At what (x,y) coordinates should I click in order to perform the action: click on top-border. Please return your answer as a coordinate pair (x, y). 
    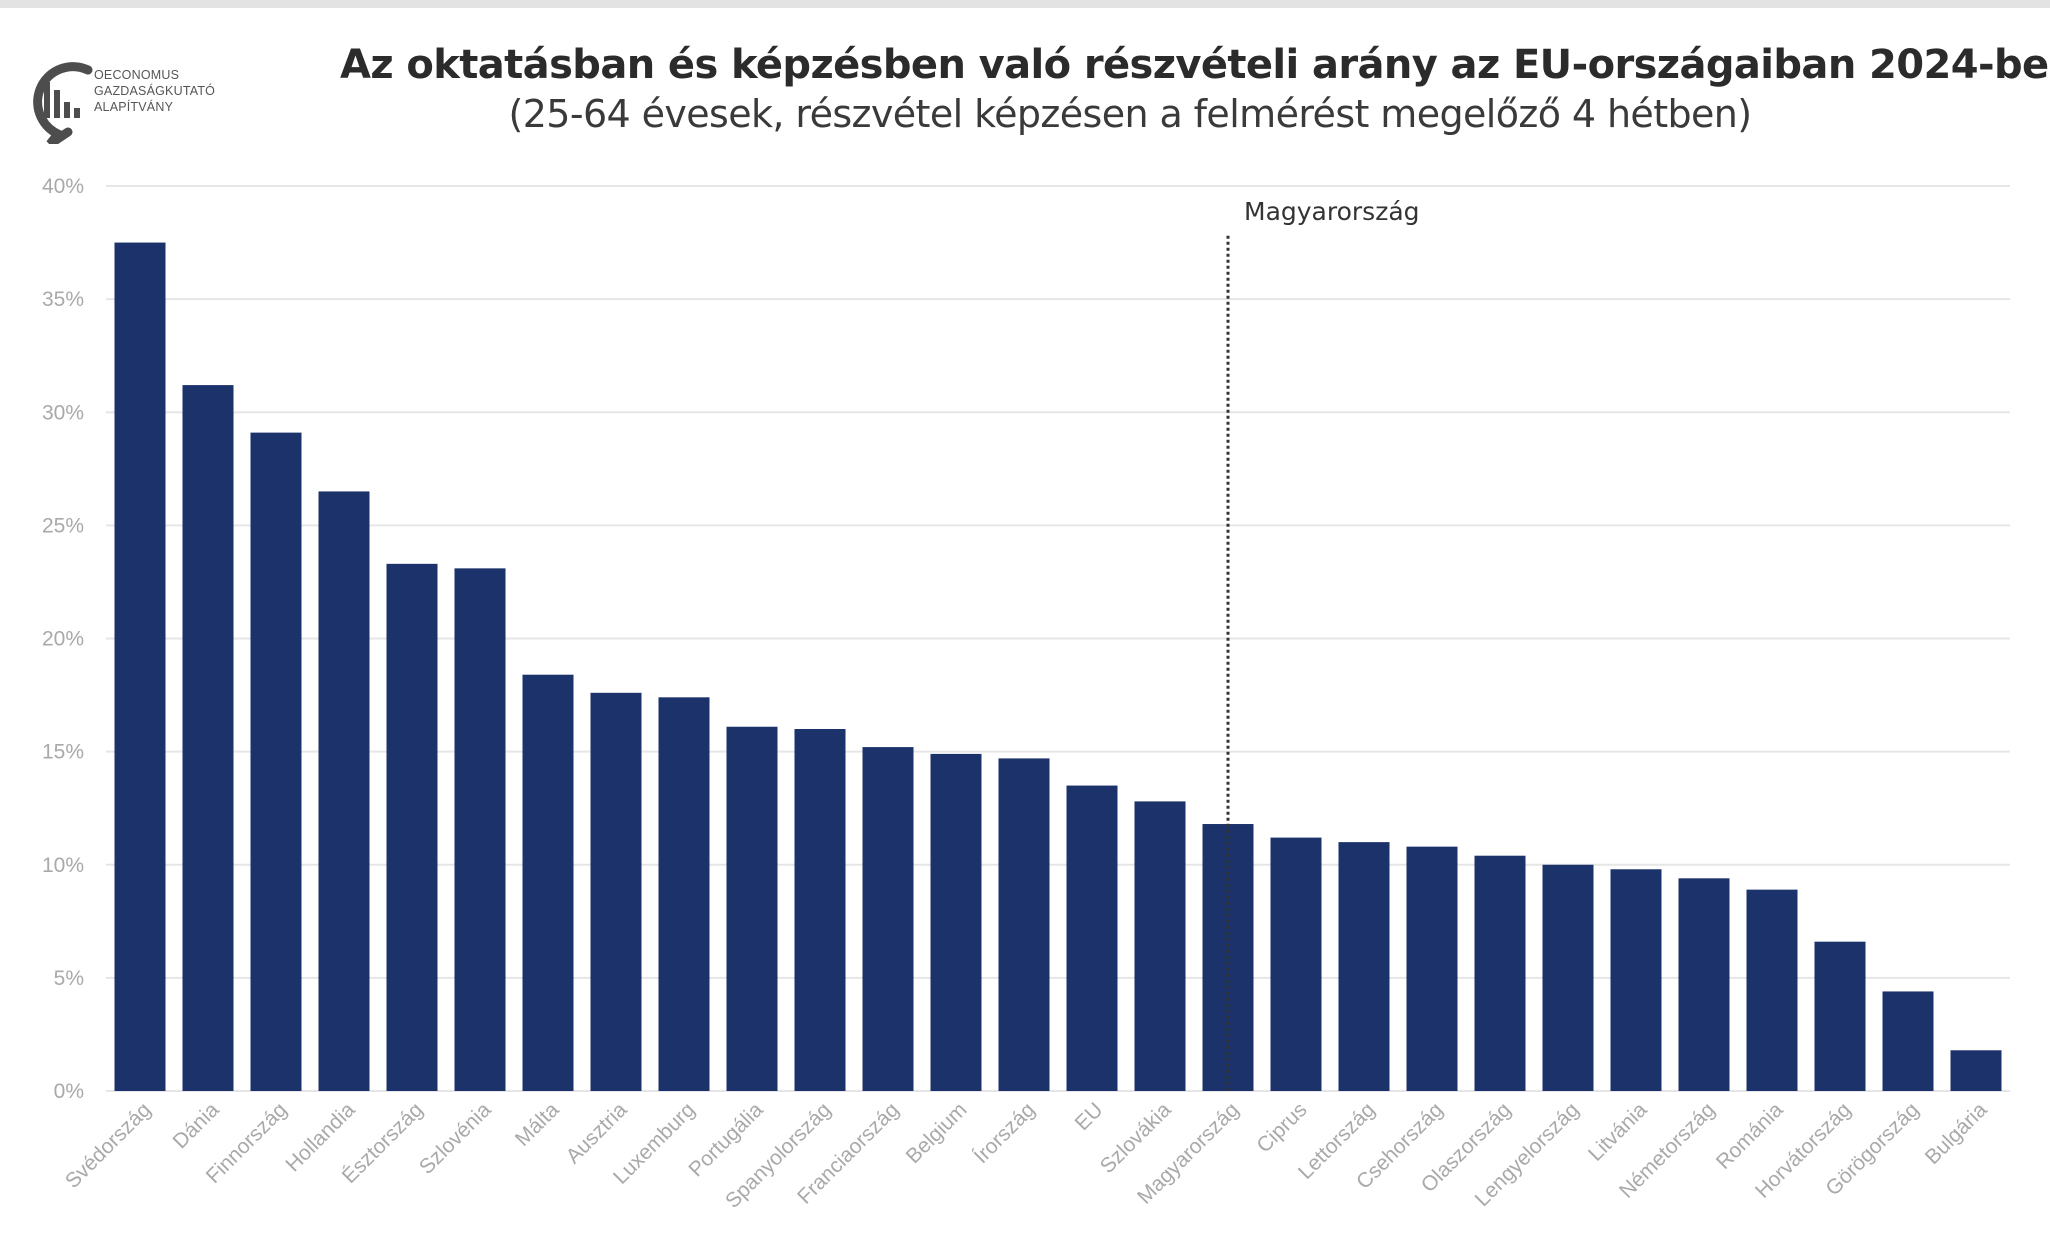
    Looking at the image, I should click on (1025, 4).